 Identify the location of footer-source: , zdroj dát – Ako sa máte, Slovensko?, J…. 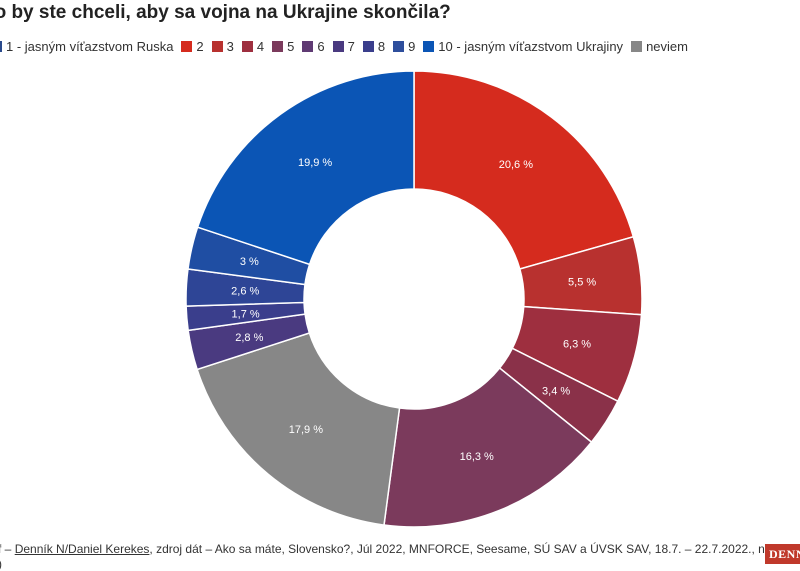
(467, 549).